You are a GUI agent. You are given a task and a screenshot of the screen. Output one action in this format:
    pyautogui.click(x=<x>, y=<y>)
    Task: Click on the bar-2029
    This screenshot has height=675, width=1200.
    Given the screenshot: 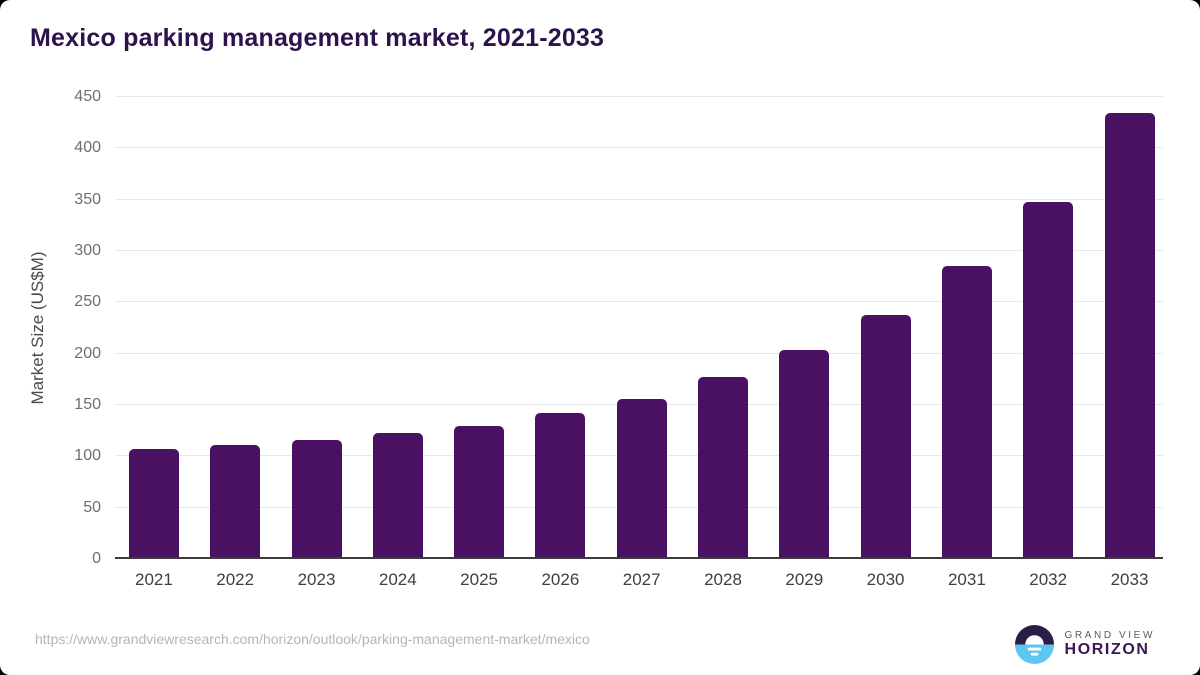 What is the action you would take?
    pyautogui.click(x=804, y=454)
    